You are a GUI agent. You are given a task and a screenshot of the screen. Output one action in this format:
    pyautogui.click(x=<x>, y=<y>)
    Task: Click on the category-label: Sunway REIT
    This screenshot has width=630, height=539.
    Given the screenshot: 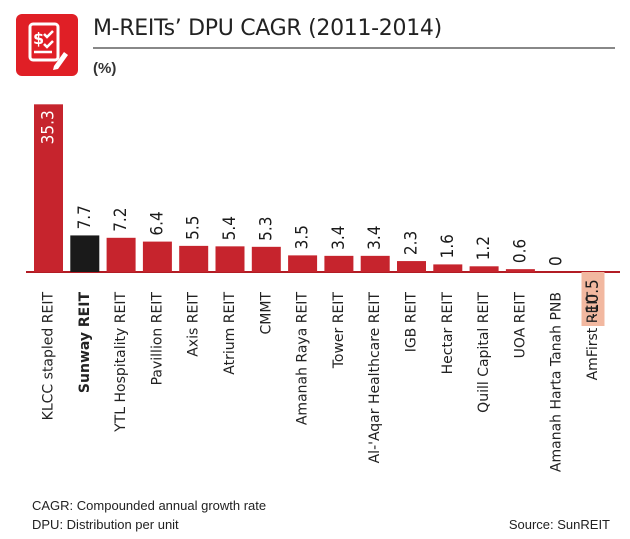 What is the action you would take?
    pyautogui.click(x=85, y=343)
    